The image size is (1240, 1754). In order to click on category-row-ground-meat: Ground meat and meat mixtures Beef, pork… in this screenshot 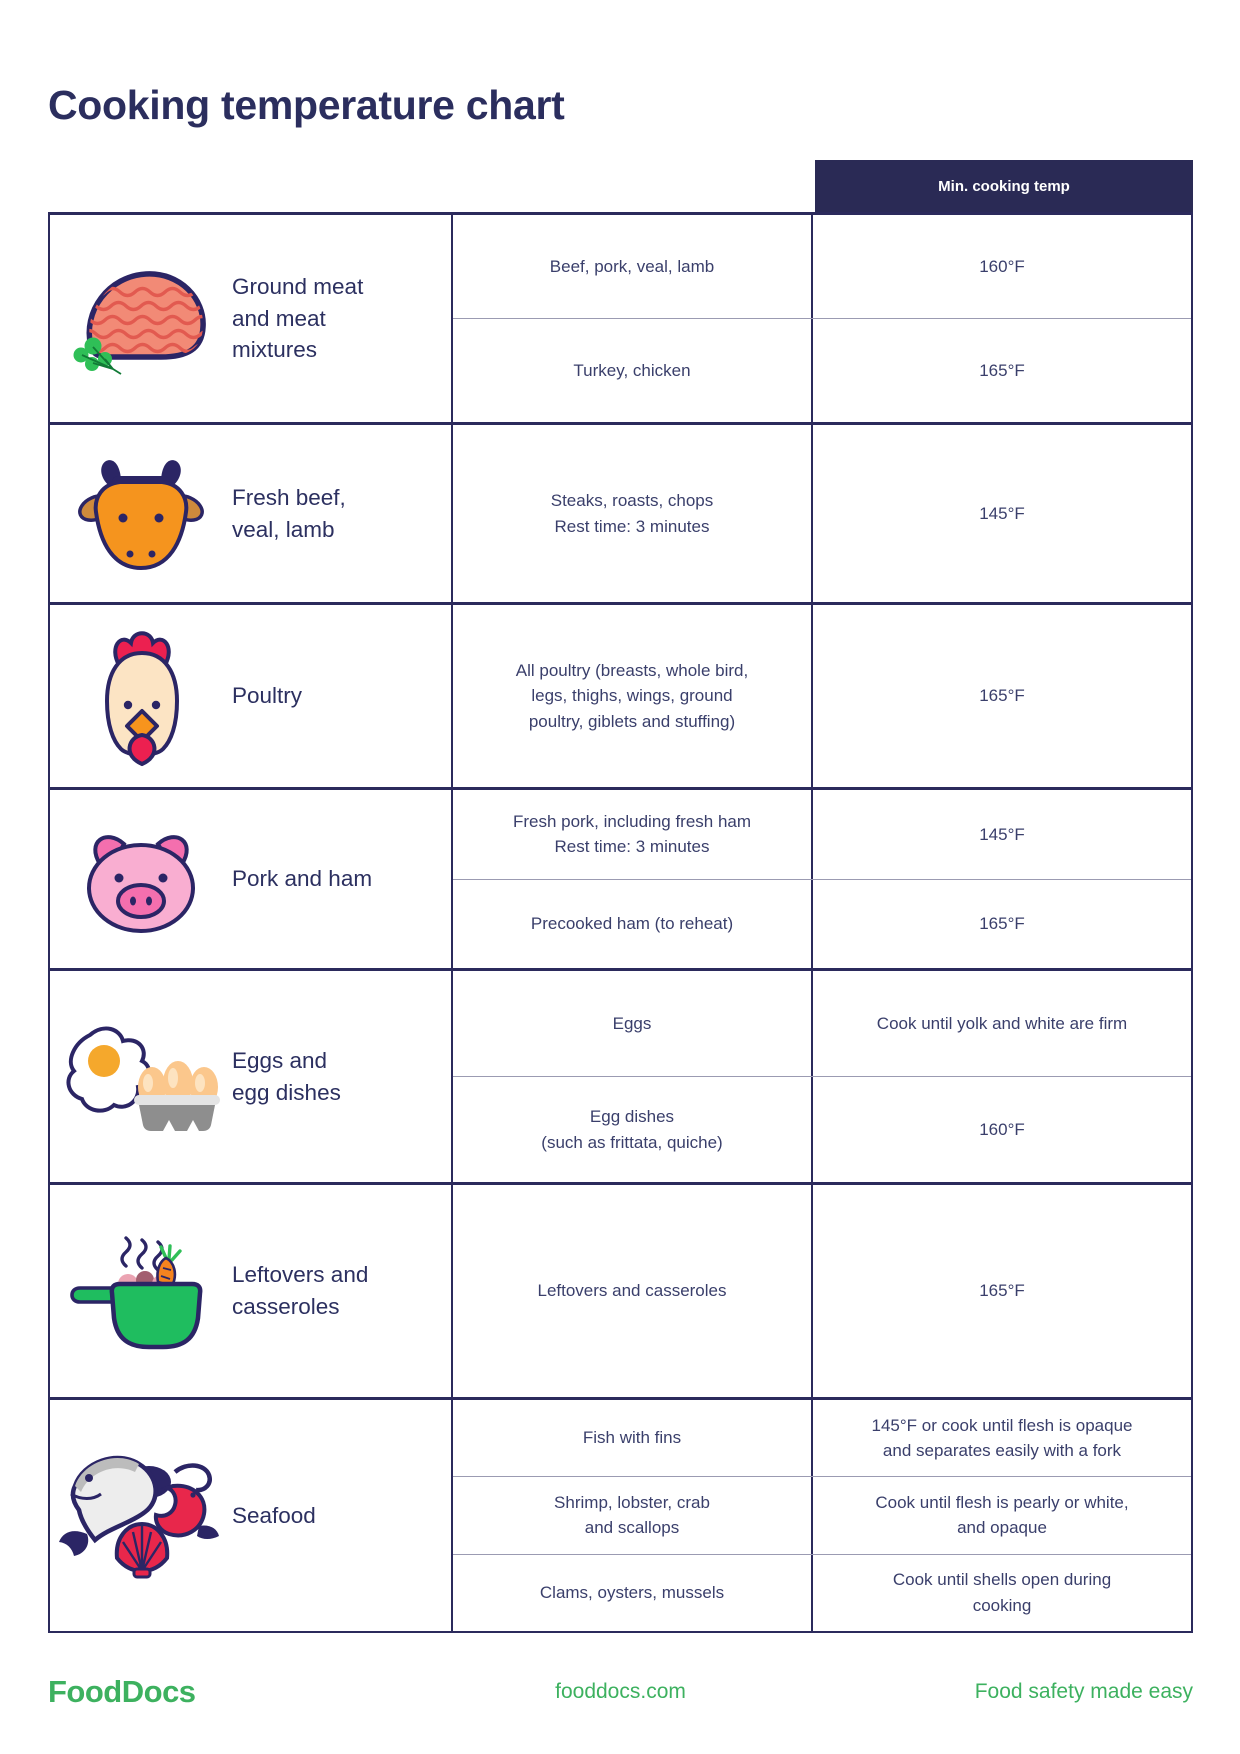, I will do `click(620, 320)`.